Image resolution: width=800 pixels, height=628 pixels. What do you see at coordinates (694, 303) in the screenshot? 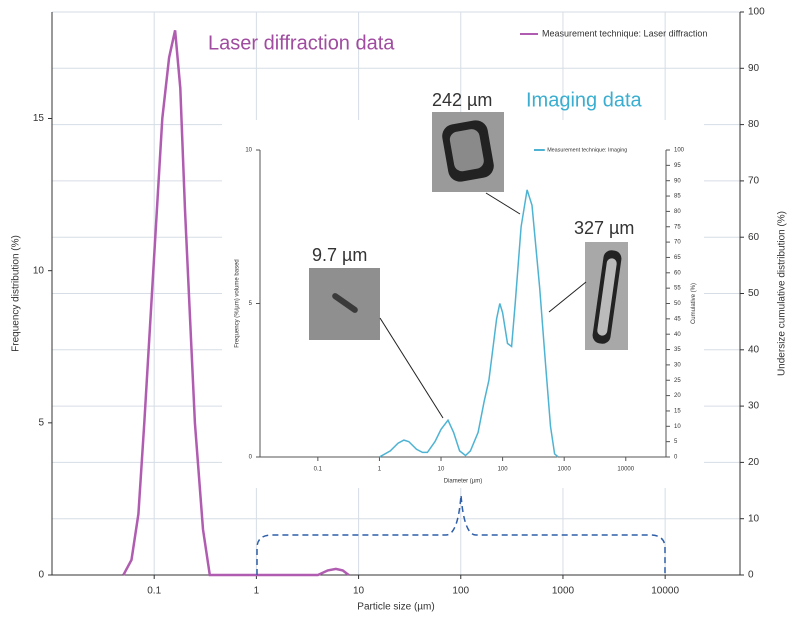
I see `y2-axis-label: Cumulative (%)` at bounding box center [694, 303].